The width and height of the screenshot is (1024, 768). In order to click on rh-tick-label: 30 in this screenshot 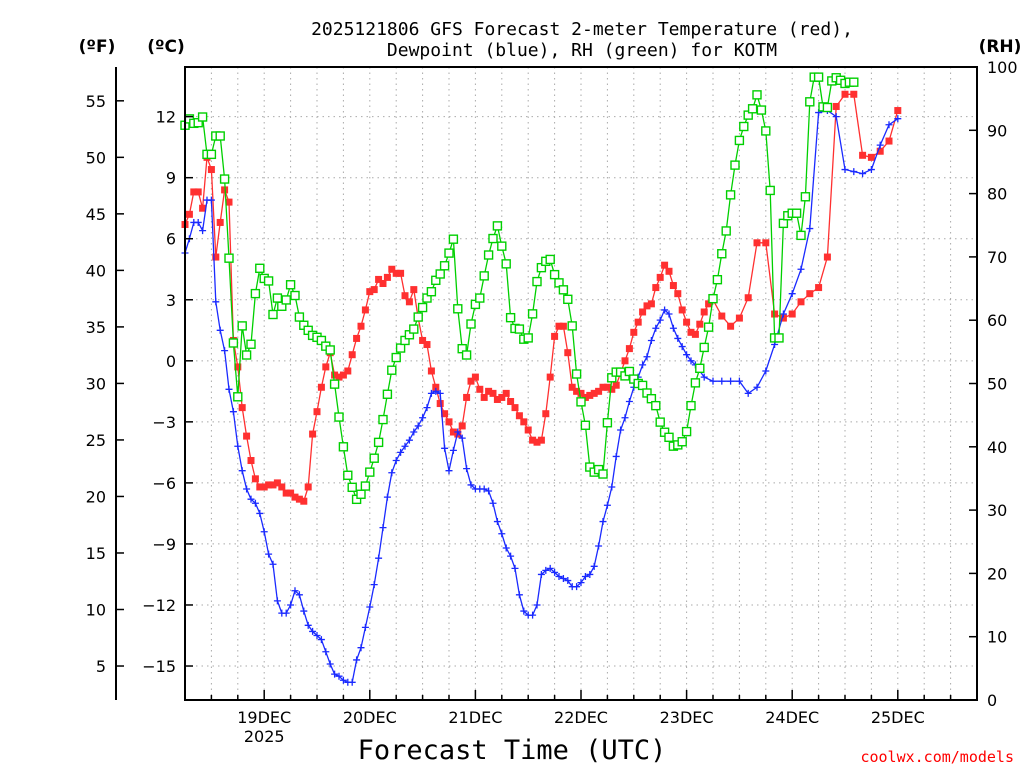, I will do `click(997, 510)`.